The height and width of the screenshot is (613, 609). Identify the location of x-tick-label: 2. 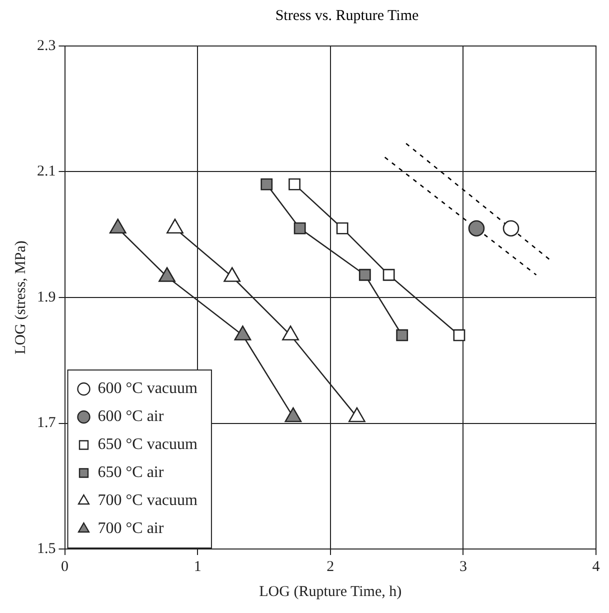
(330, 566).